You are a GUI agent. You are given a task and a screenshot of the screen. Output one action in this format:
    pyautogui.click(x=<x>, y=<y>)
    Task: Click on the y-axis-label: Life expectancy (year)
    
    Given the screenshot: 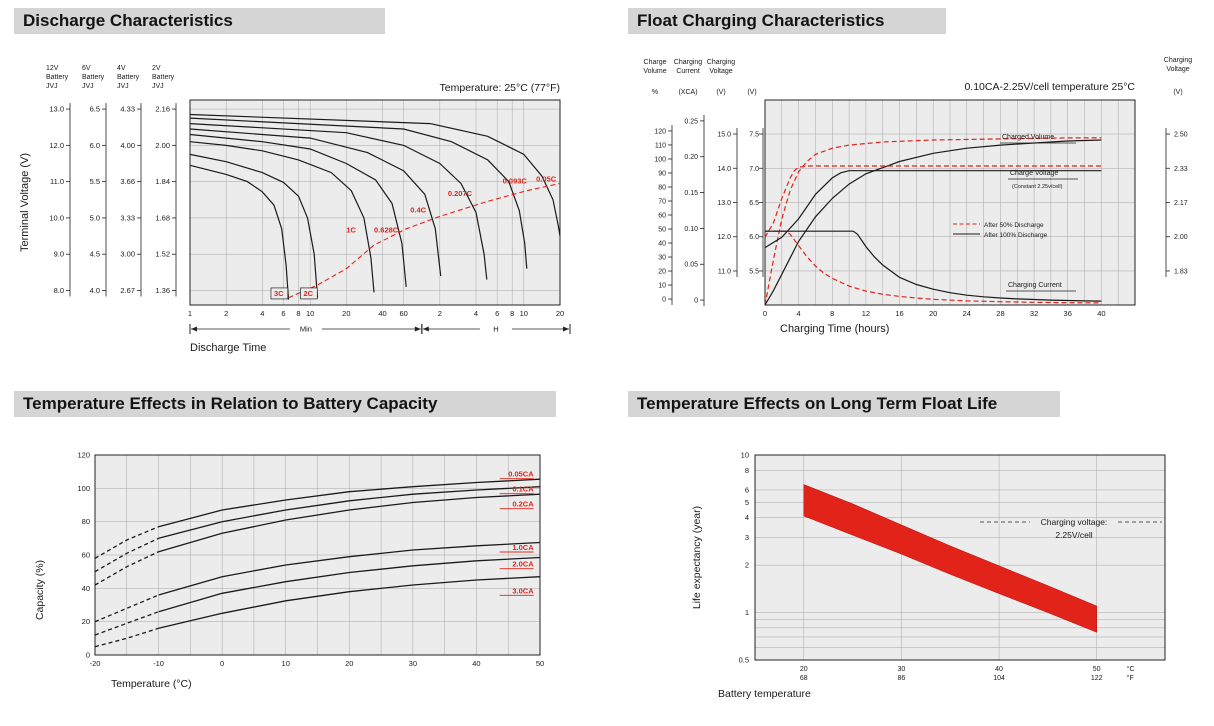 What is the action you would take?
    pyautogui.click(x=697, y=557)
    